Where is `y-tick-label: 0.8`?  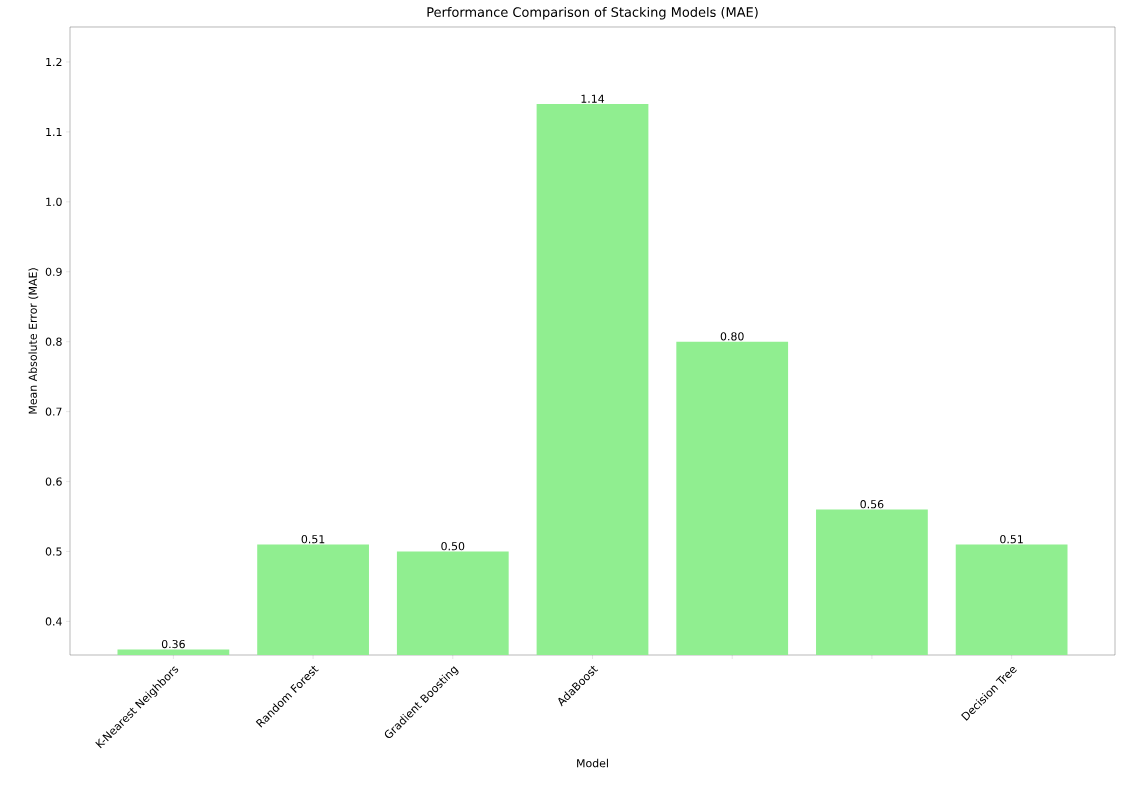
y-tick-label: 0.8 is located at coordinates (53, 341).